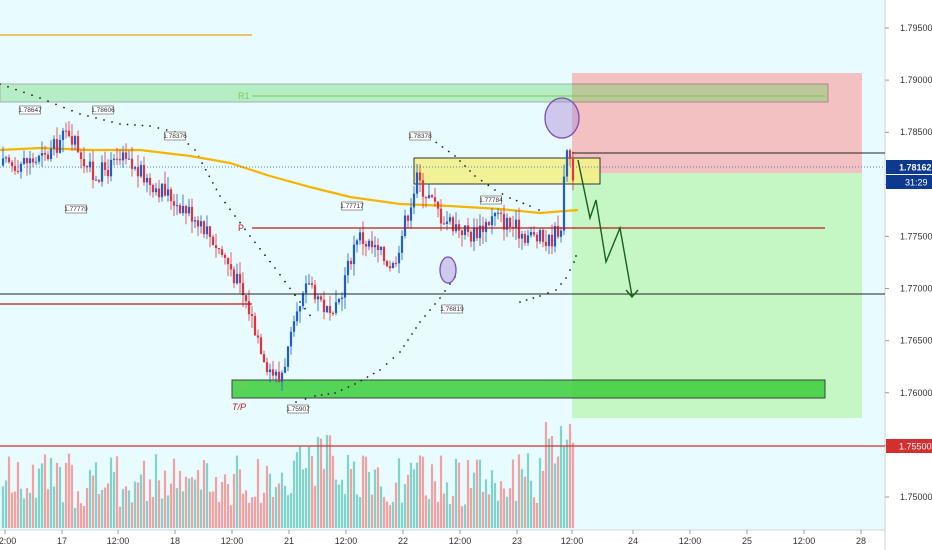  Describe the element at coordinates (572, 541) in the screenshot. I see `time-tick-label: 12:00` at that location.